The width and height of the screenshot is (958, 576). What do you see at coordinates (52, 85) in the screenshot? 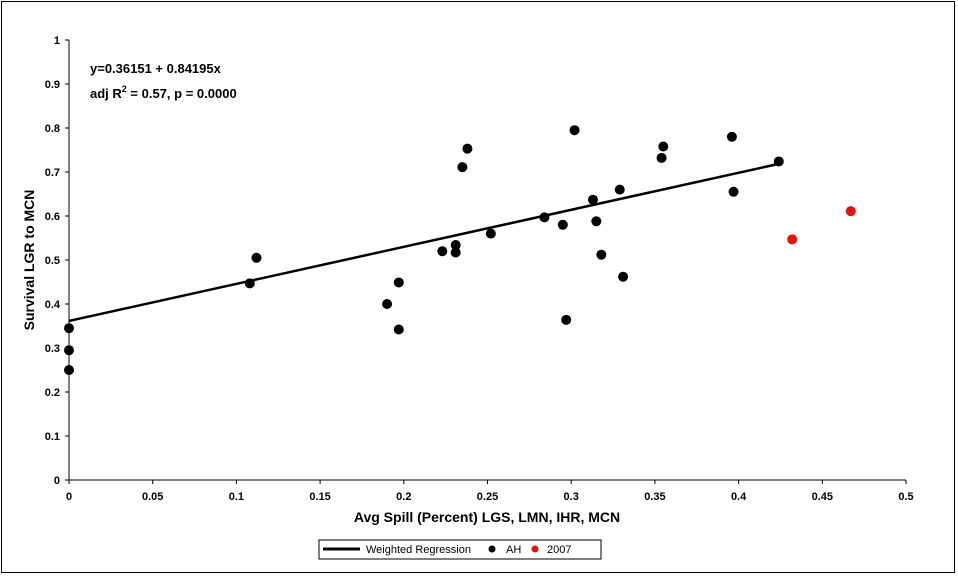
I see `y-tick-label: 0.9` at bounding box center [52, 85].